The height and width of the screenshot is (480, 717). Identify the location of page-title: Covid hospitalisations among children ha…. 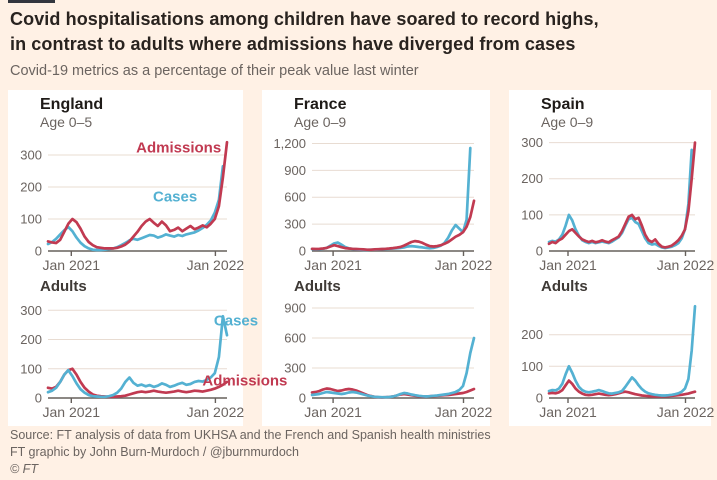
(360, 32).